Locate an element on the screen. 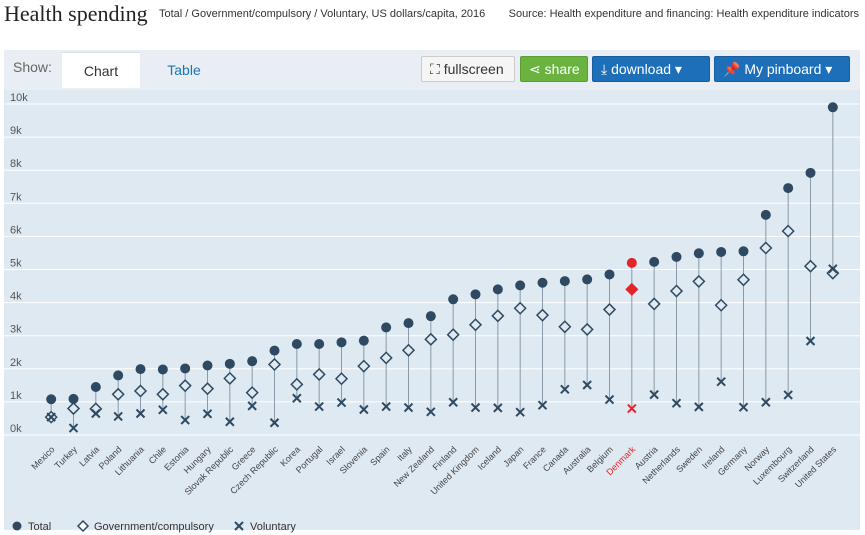 The image size is (865, 535). legend-vol-marker is located at coordinates (239, 526).